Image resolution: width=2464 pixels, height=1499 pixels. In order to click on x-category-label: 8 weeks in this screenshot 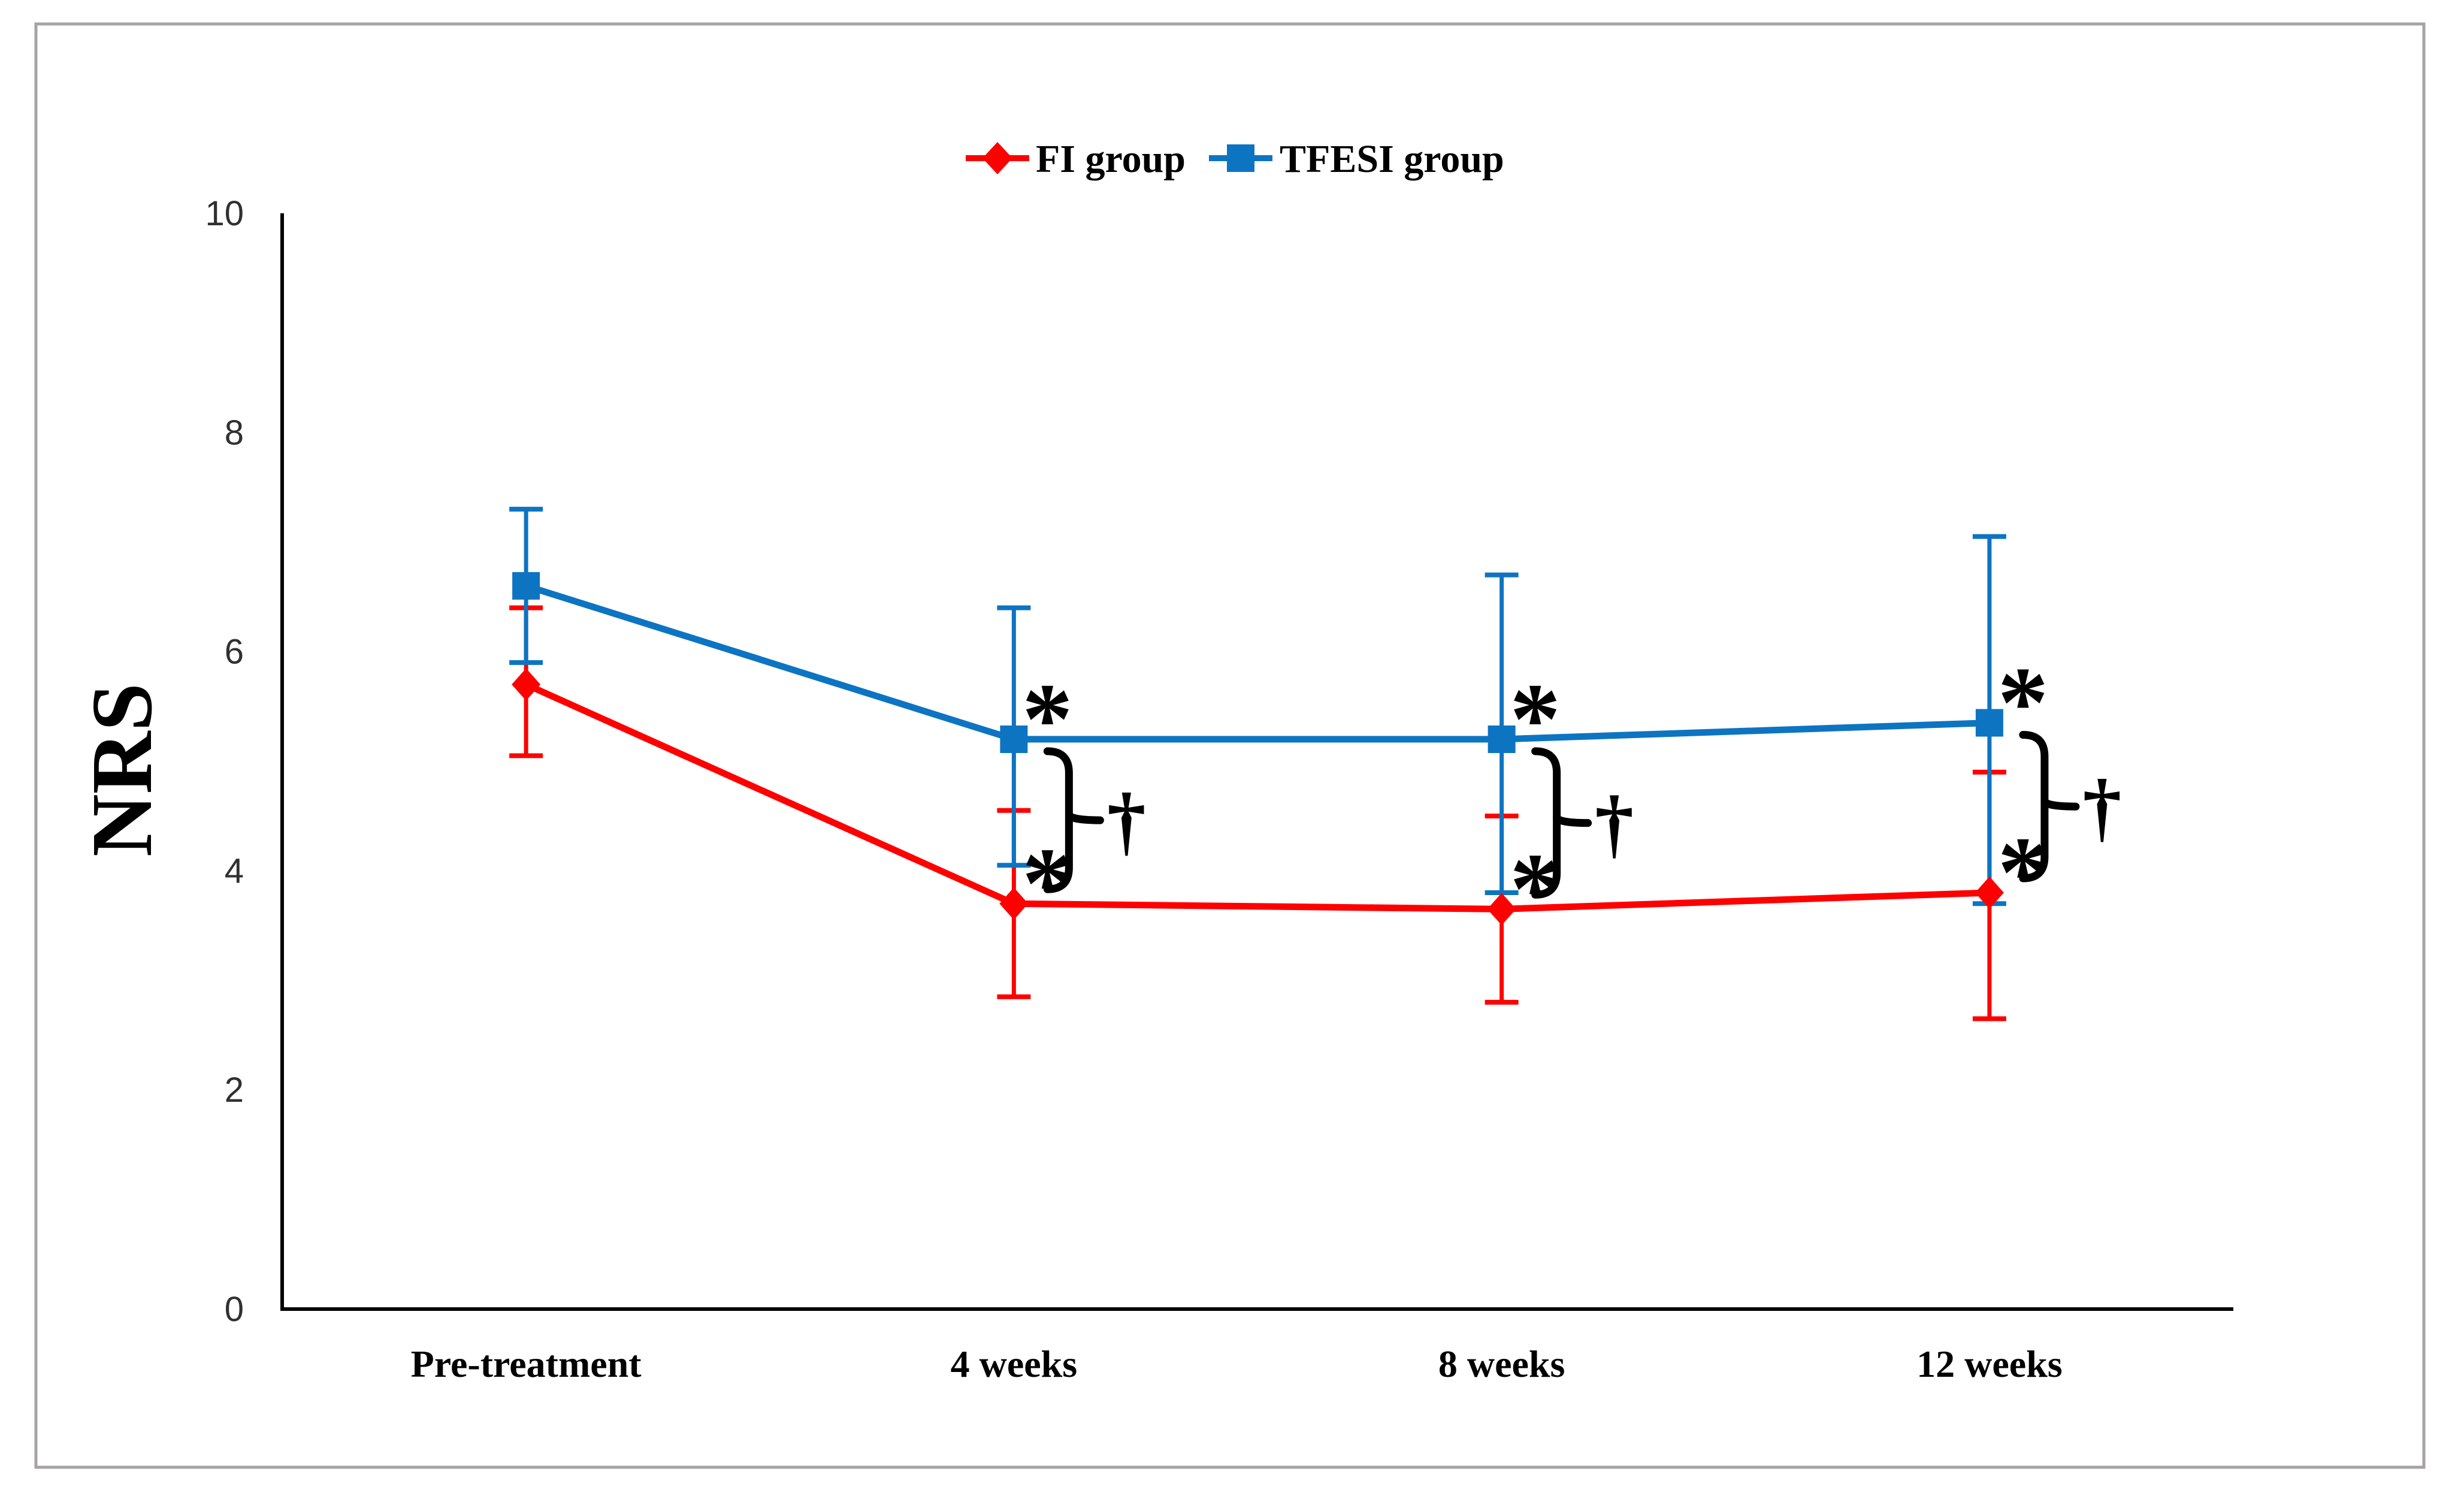, I will do `click(1501, 1364)`.